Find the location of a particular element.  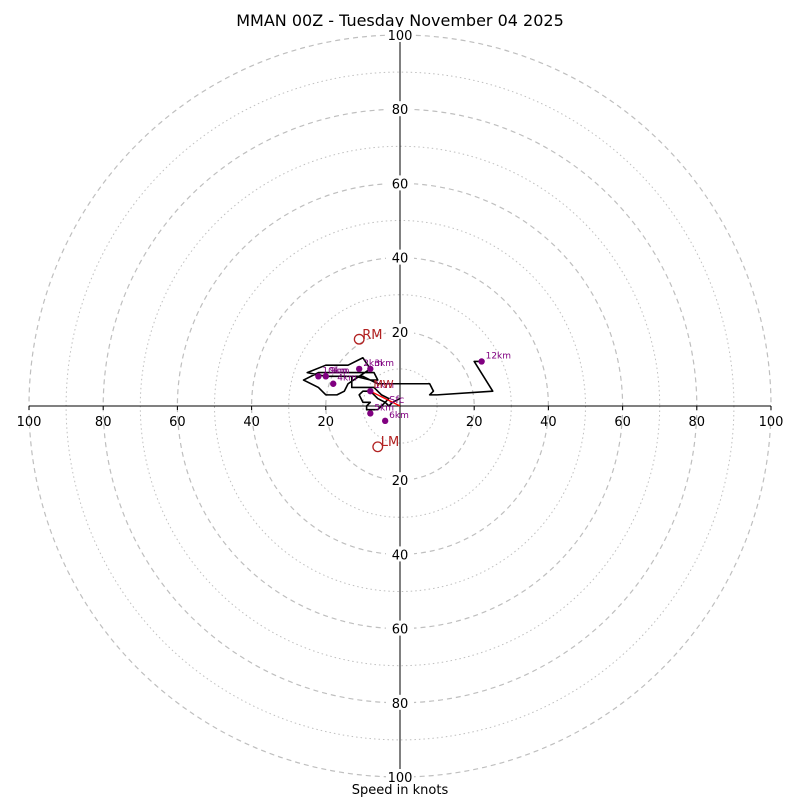

wind-trace is located at coordinates (398, 383).